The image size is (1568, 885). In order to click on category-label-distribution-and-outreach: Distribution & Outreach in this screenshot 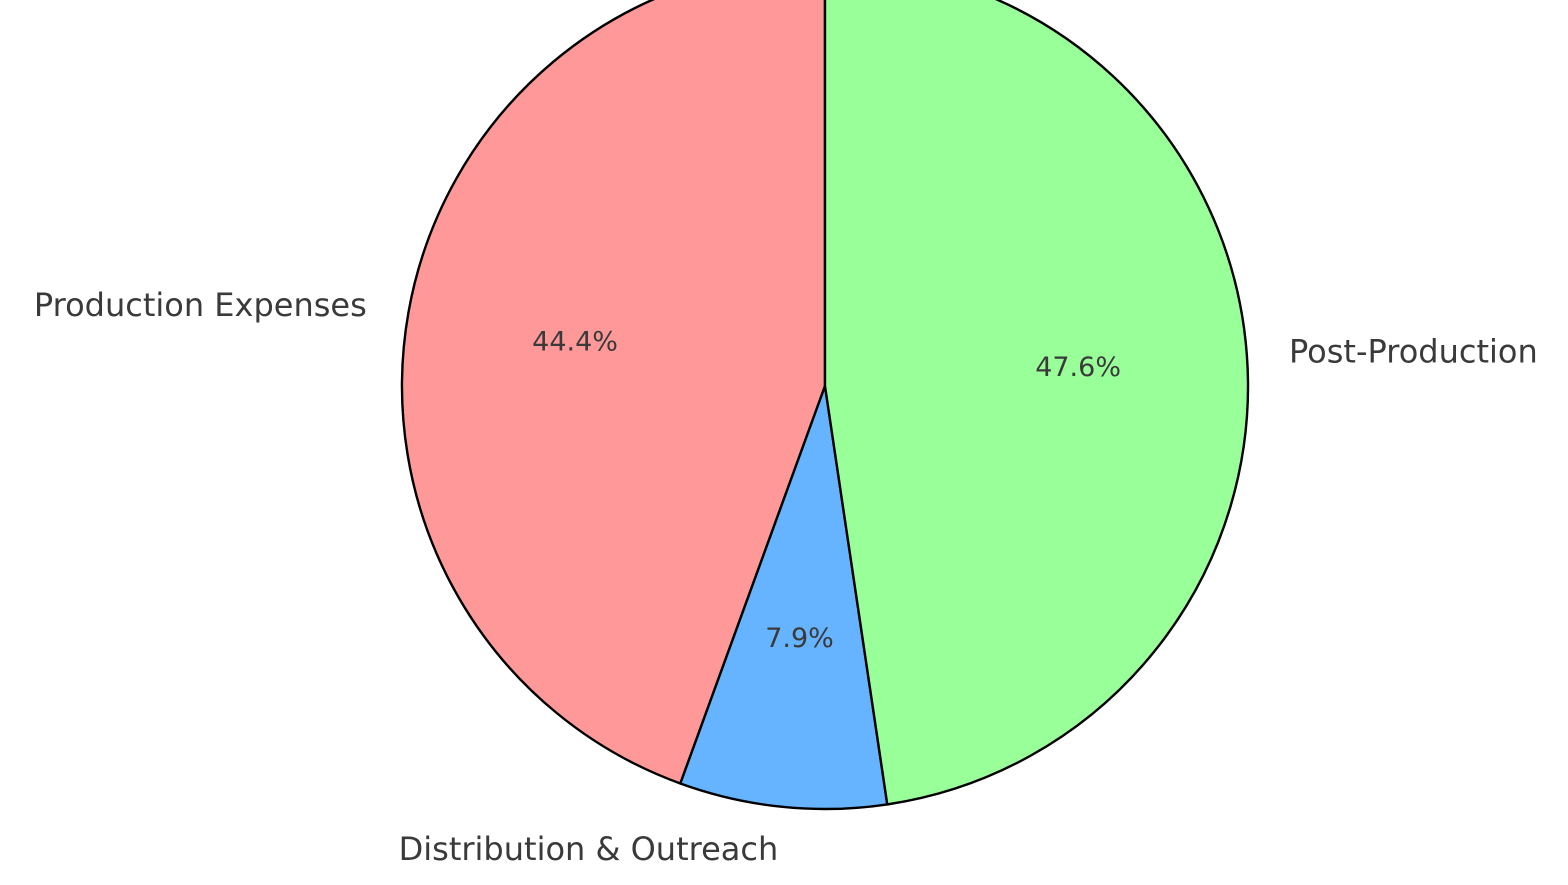, I will do `click(589, 849)`.